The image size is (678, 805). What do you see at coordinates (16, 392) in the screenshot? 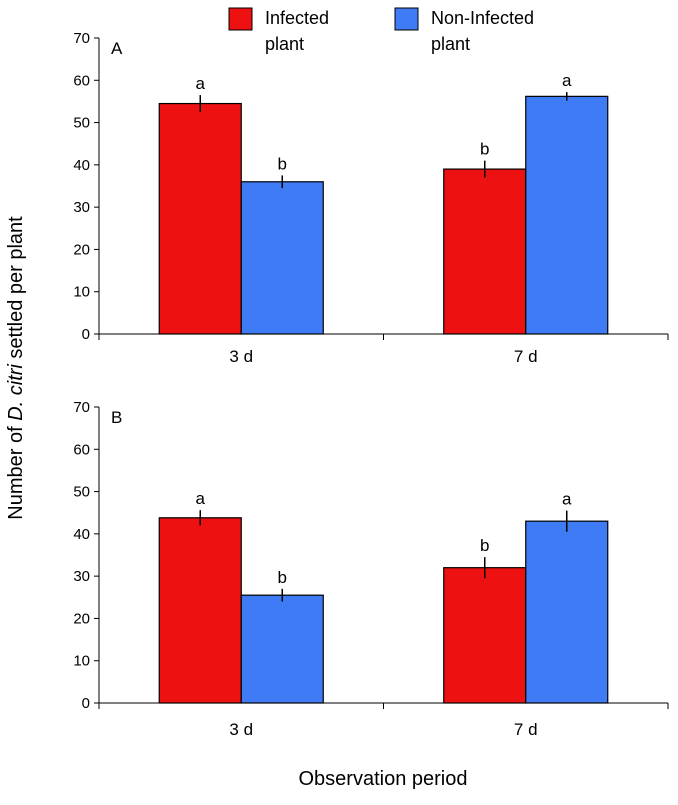
I see `y-axis-title-species: D. citri` at bounding box center [16, 392].